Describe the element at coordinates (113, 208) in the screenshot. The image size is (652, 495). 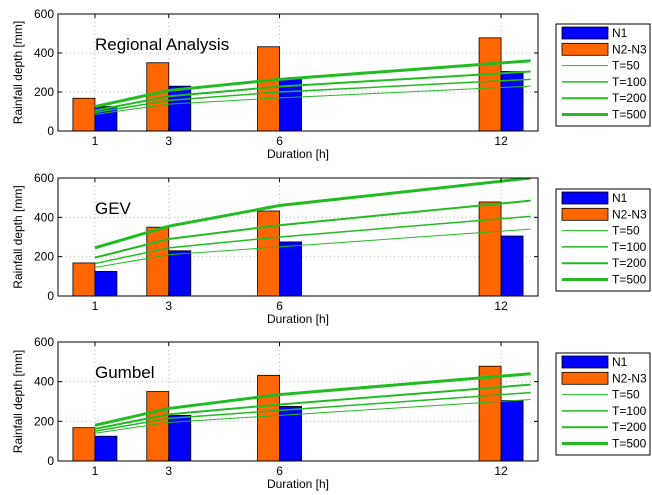
I see `chart-title: GEV` at that location.